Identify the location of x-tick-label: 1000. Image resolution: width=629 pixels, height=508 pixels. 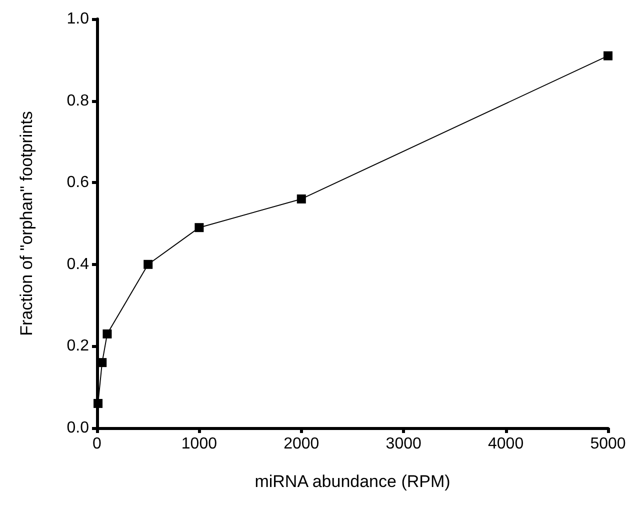
(199, 444).